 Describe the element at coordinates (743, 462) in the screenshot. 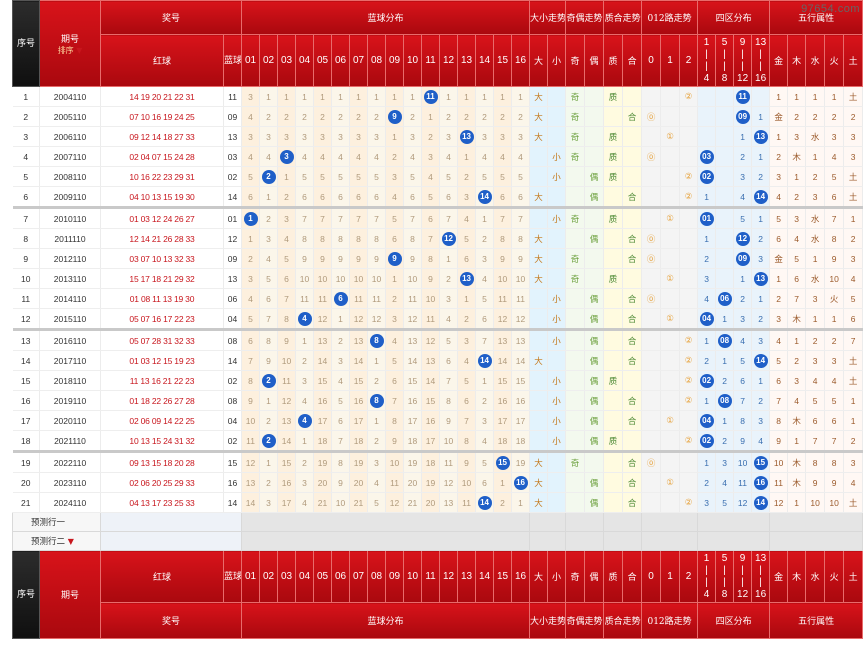

I see `zone-cell: 10` at that location.